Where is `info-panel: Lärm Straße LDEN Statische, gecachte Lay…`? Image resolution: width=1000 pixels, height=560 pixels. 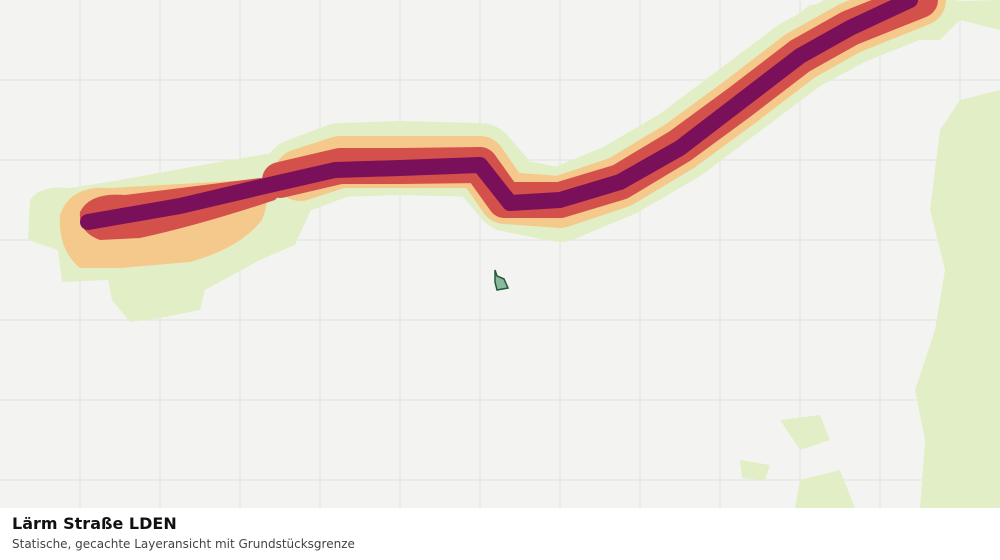
info-panel: Lärm Straße LDEN Statische, gecachte Lay… is located at coordinates (500, 534).